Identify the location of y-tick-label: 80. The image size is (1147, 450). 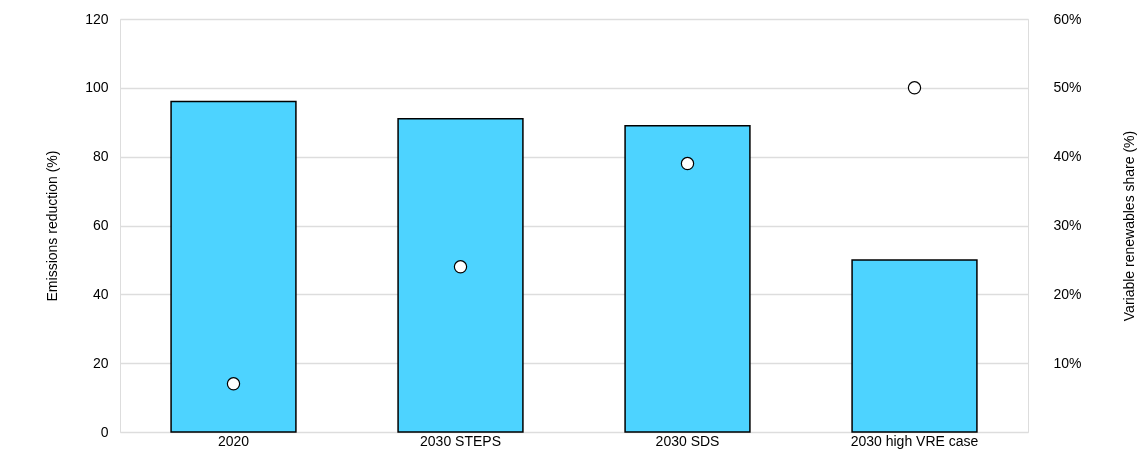
(100, 156).